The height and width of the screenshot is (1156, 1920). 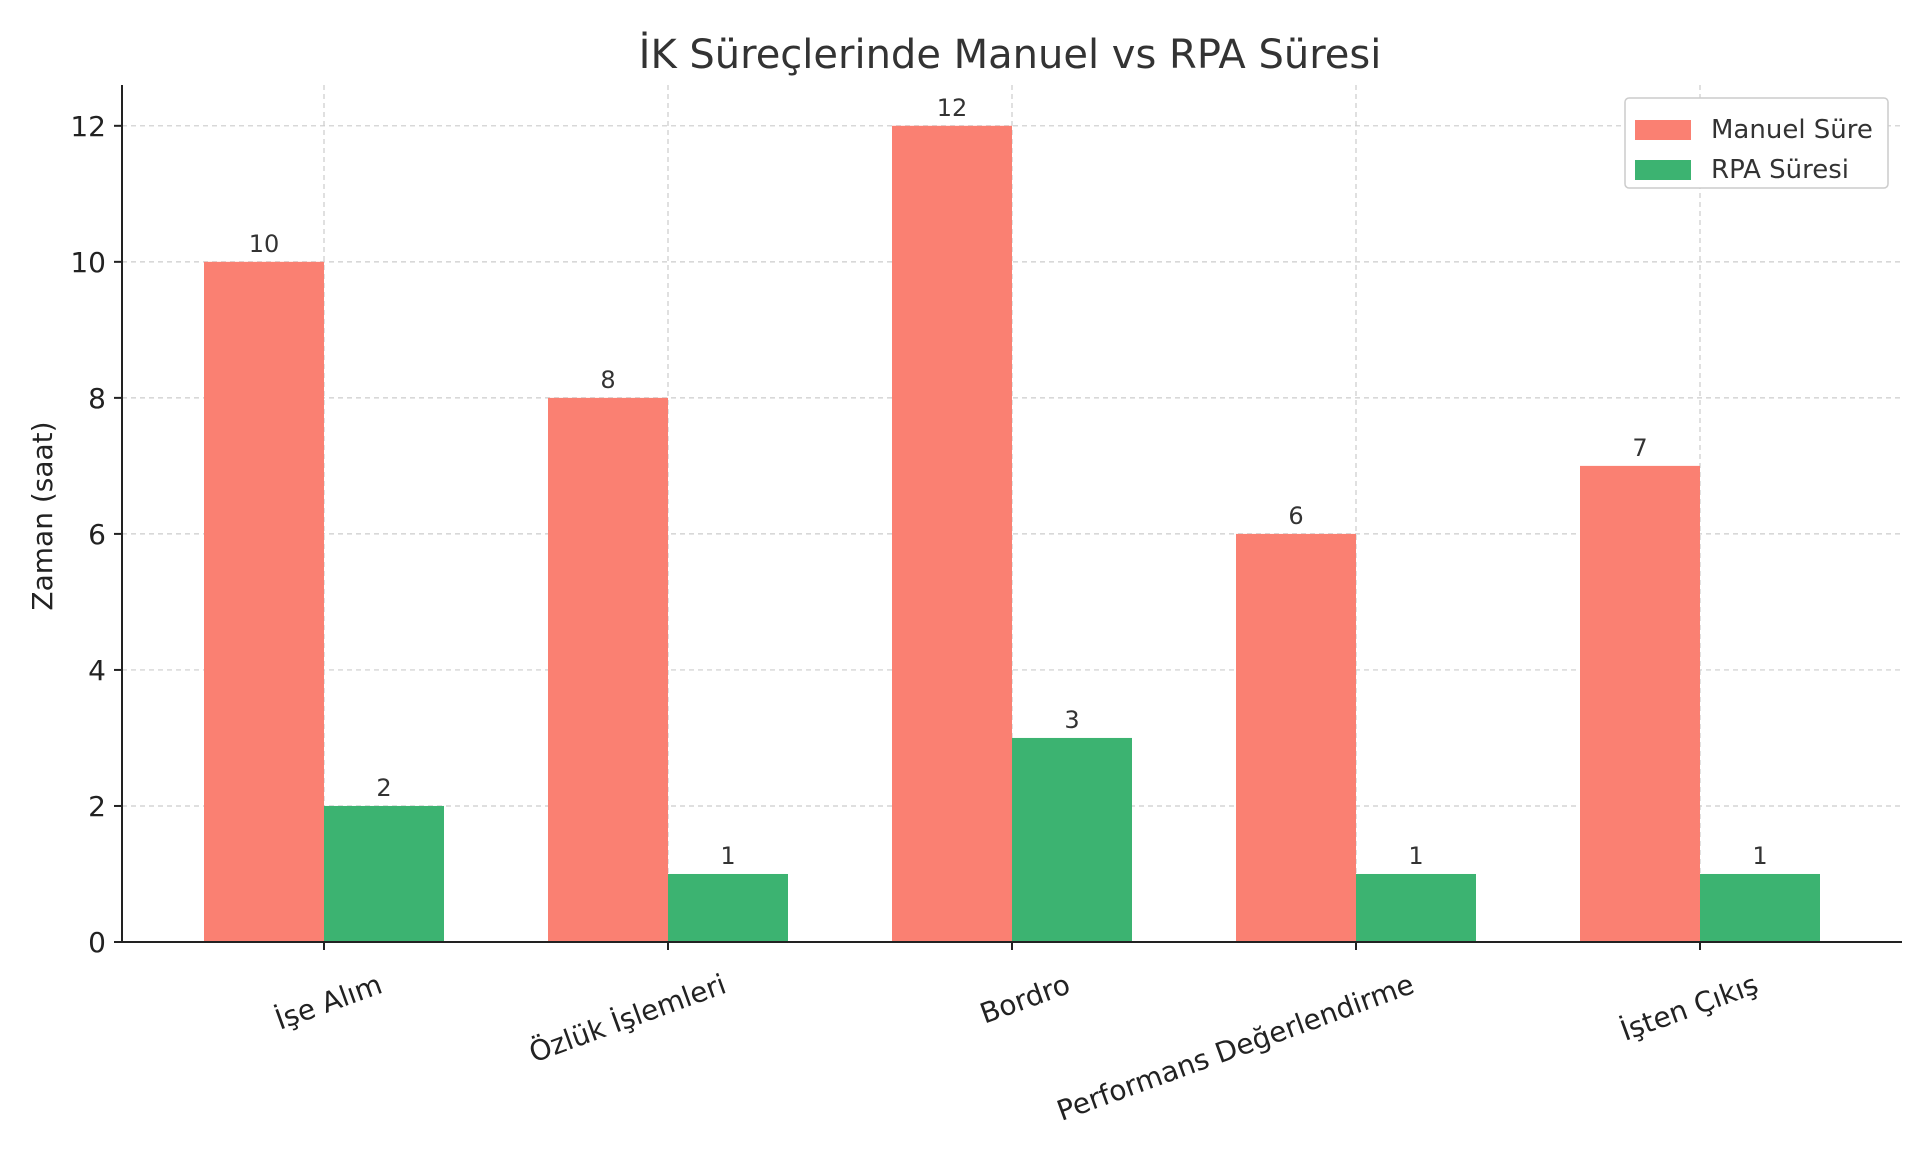 I want to click on x-tick-label: Özlük İşlemleri, so click(x=627, y=1018).